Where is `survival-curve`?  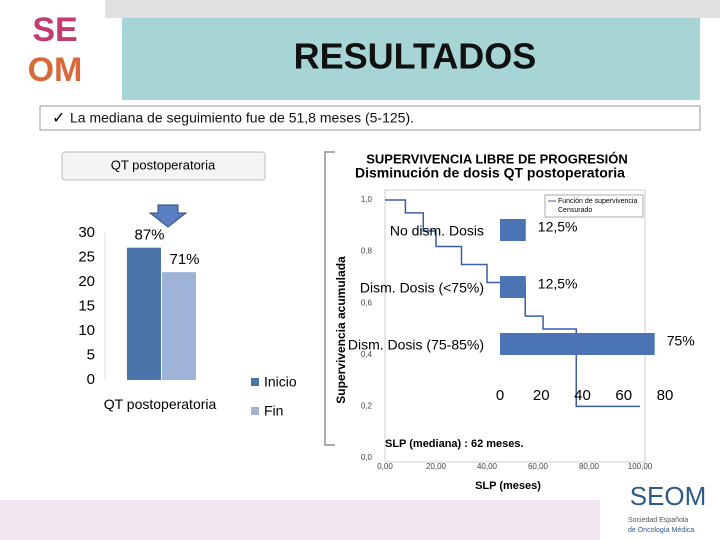
survival-curve is located at coordinates (512, 303).